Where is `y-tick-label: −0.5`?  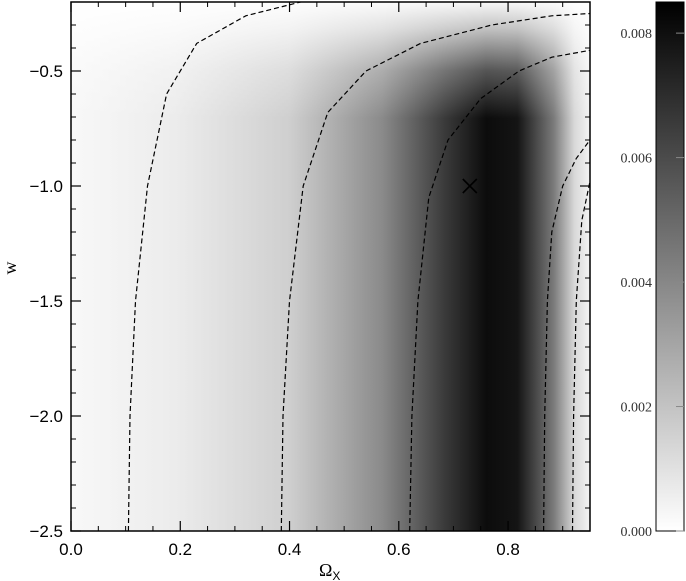 y-tick-label: −0.5 is located at coordinates (46, 71).